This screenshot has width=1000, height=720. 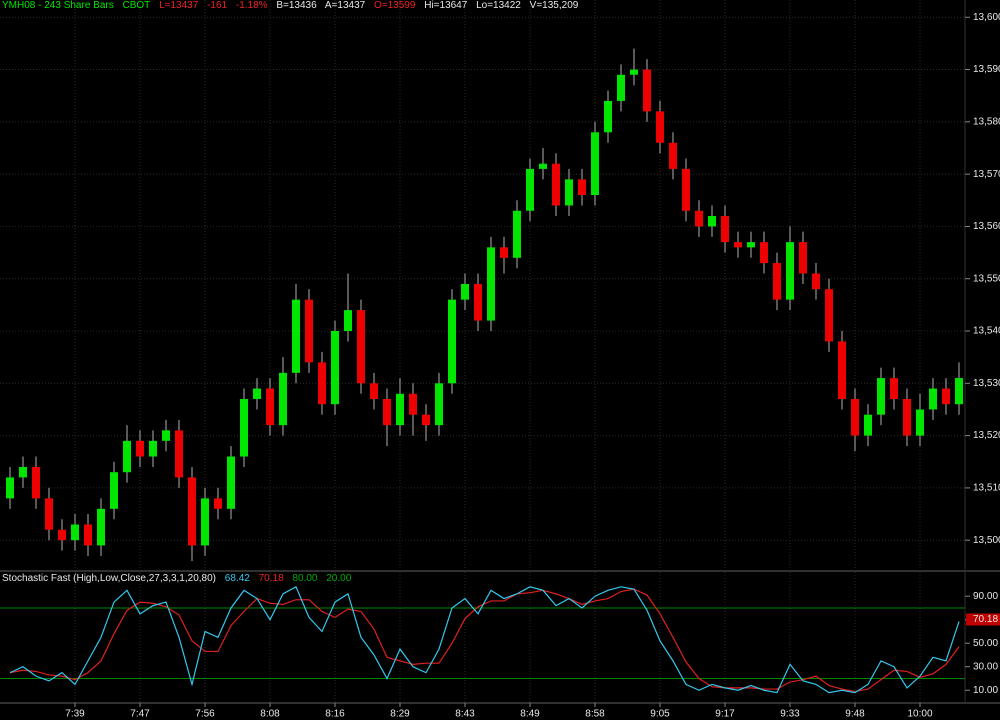 I want to click on high-quote: Hi=13647, so click(x=446, y=5).